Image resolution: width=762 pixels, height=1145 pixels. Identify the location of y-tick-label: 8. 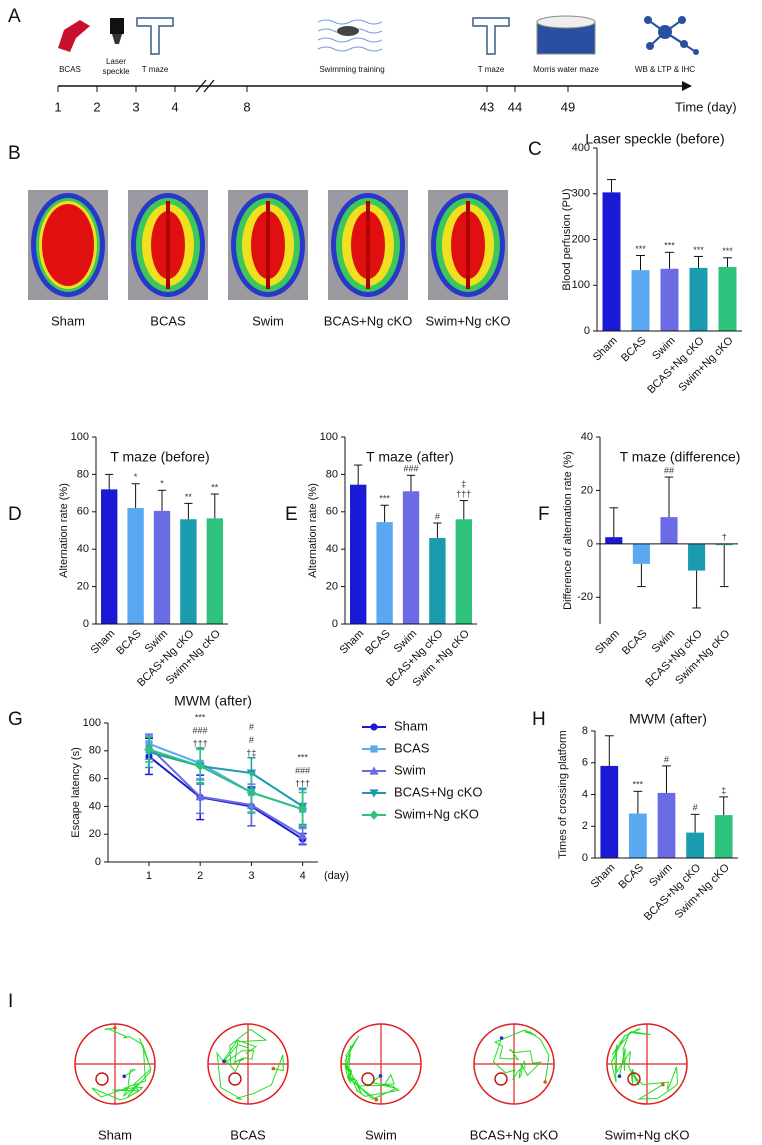
(585, 731).